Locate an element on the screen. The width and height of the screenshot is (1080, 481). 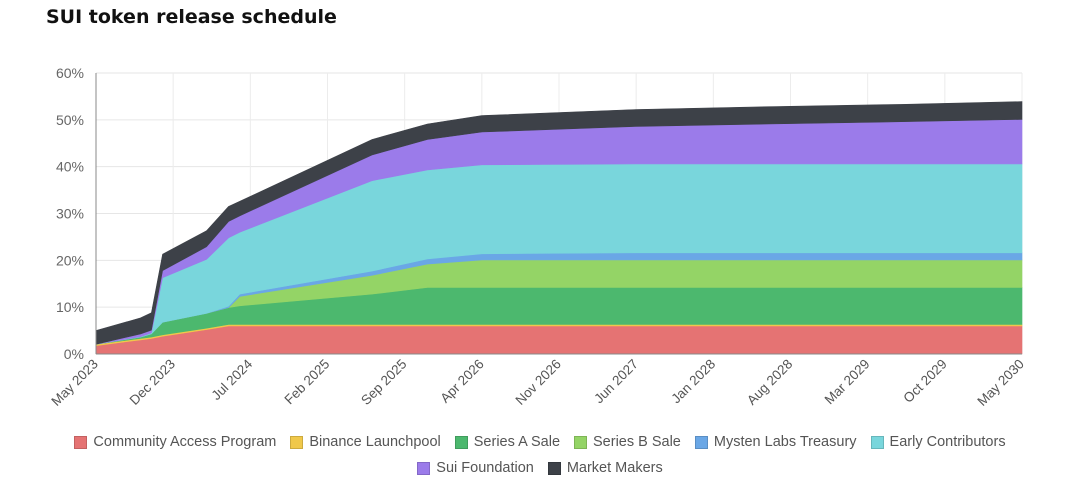
x-tick-label: Jun 2027 is located at coordinates (616, 381).